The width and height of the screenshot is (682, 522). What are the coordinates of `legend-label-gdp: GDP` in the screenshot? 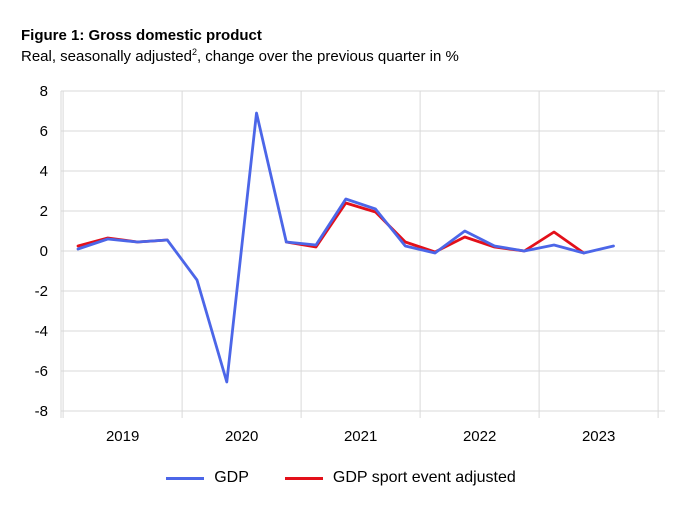 It's located at (231, 477).